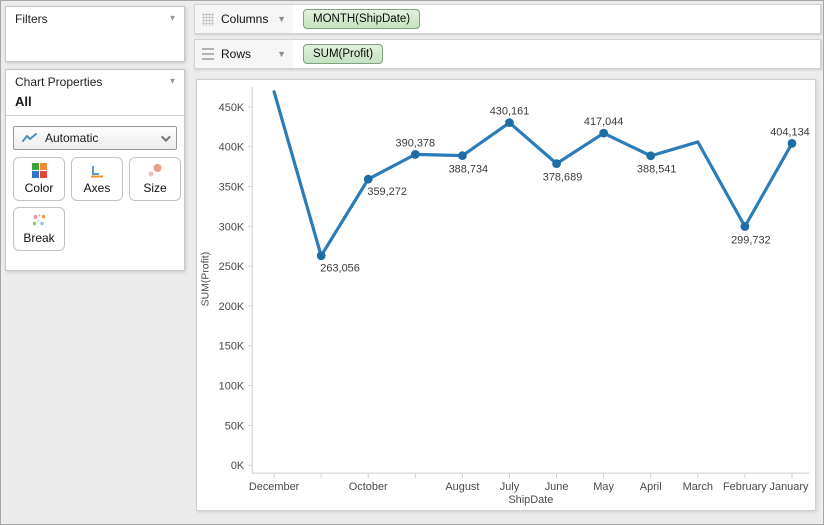 This screenshot has width=824, height=525. What do you see at coordinates (232, 108) in the screenshot?
I see `y-tick-label: 450K` at bounding box center [232, 108].